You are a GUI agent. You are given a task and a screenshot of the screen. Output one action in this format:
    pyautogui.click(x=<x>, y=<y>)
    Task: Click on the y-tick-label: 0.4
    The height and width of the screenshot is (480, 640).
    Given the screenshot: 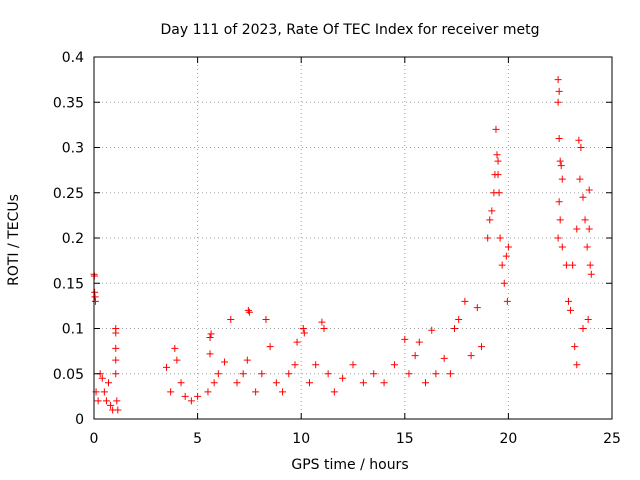 What is the action you would take?
    pyautogui.click(x=73, y=58)
    